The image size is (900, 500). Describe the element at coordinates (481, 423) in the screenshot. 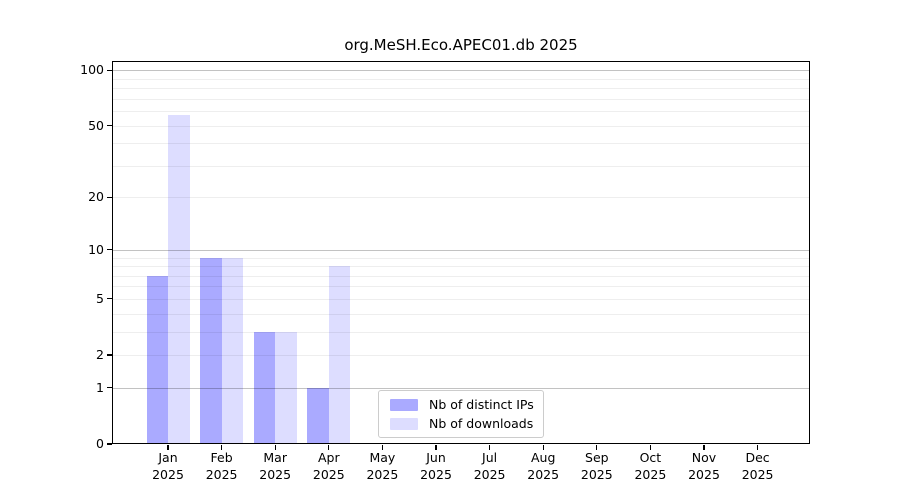

I see `legend-label-nb-of-downloads: Nb of downloads` at that location.